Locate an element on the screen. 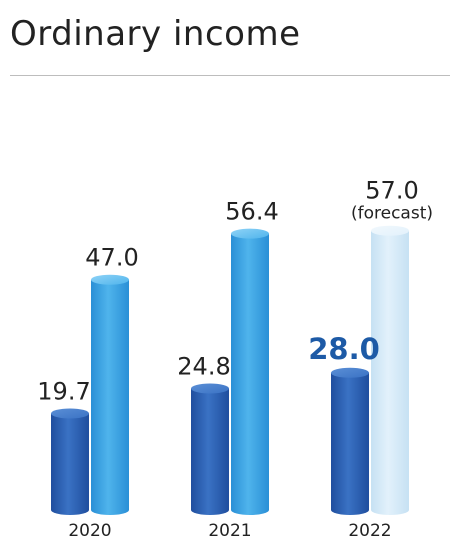 The height and width of the screenshot is (544, 467). x-tick-label: 2021 is located at coordinates (229, 531).